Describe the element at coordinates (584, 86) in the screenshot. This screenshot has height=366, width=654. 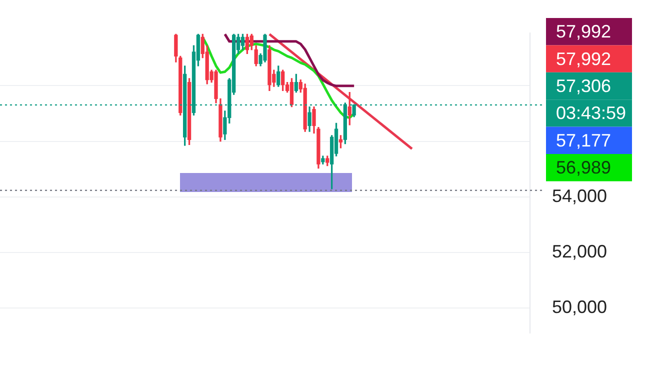
I see `ref-line-label: 57,306` at that location.